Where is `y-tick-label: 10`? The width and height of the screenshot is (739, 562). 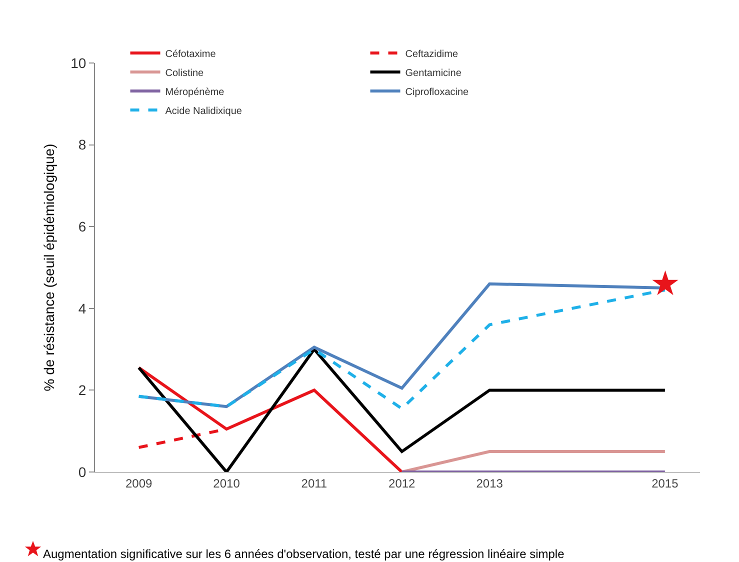 y-tick-label: 10 is located at coordinates (78, 62).